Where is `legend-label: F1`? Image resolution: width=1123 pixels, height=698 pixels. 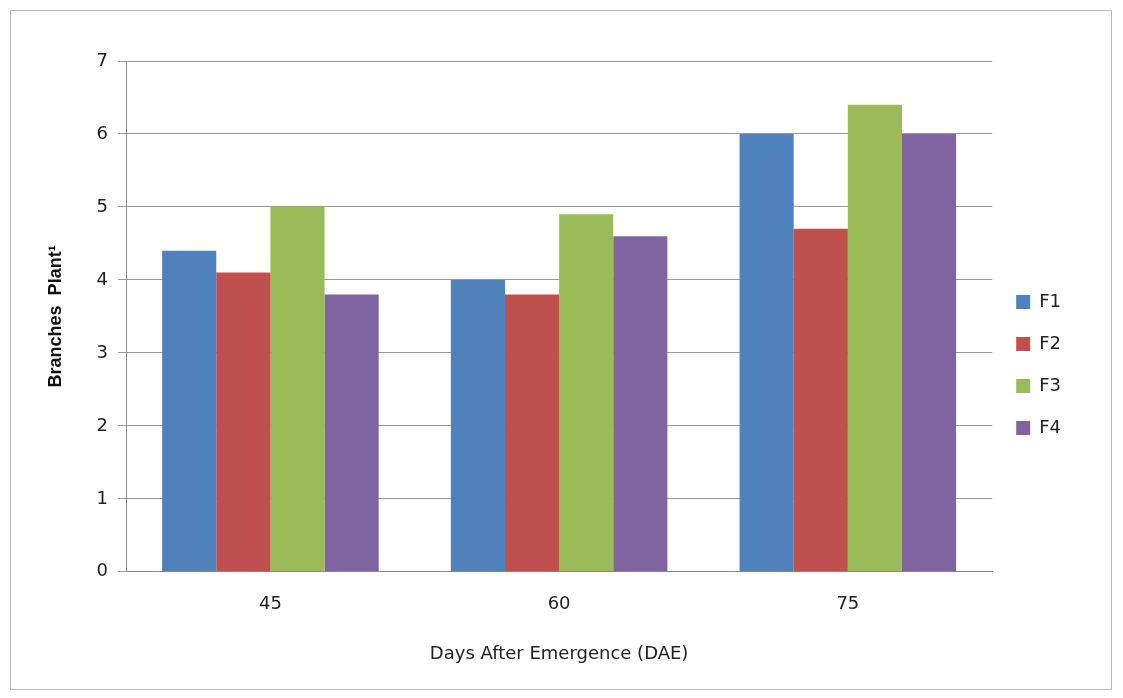
legend-label: F1 is located at coordinates (1050, 300).